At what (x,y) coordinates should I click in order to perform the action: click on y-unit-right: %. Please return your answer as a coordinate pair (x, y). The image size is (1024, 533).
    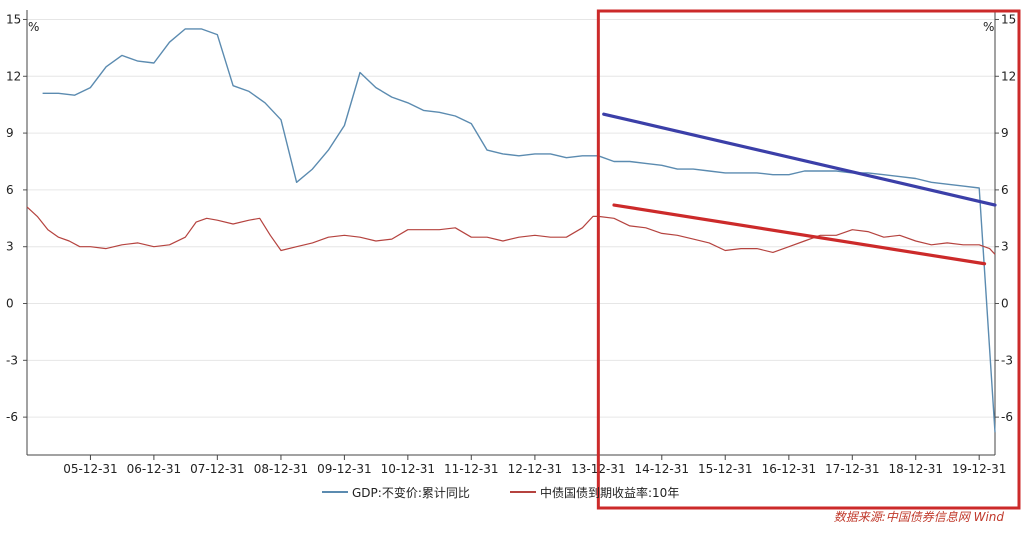
    Looking at the image, I should click on (988, 27).